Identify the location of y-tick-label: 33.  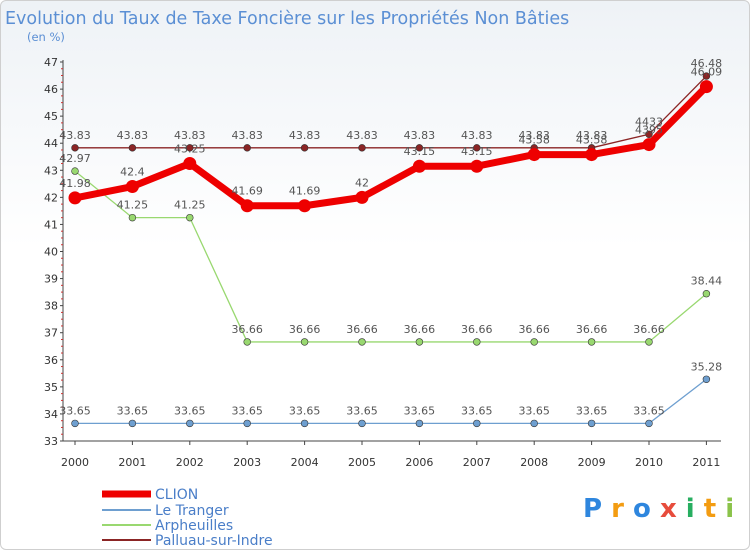
(51, 441).